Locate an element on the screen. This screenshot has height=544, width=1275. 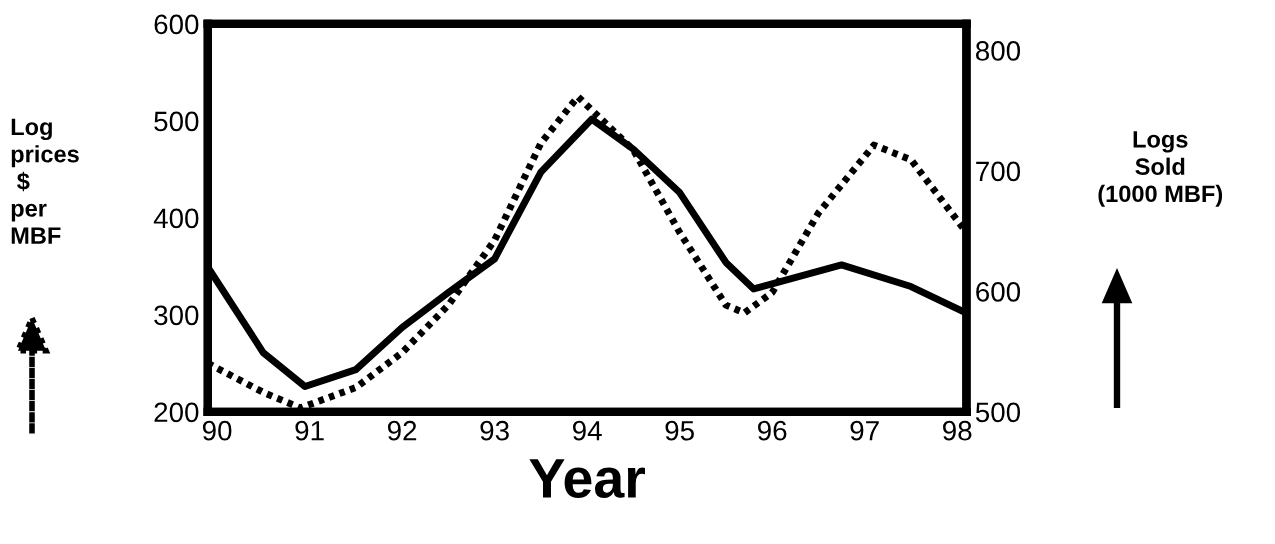
x-tick-label: 97 is located at coordinates (864, 430).